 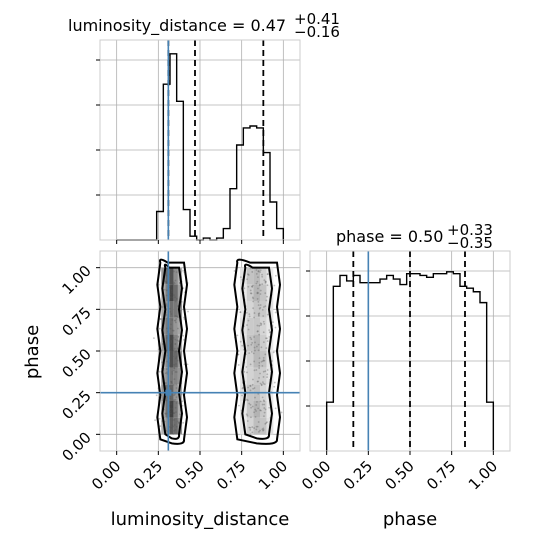 What do you see at coordinates (483, 475) in the screenshot?
I see `phase-x-tick-label: 1.00` at bounding box center [483, 475].